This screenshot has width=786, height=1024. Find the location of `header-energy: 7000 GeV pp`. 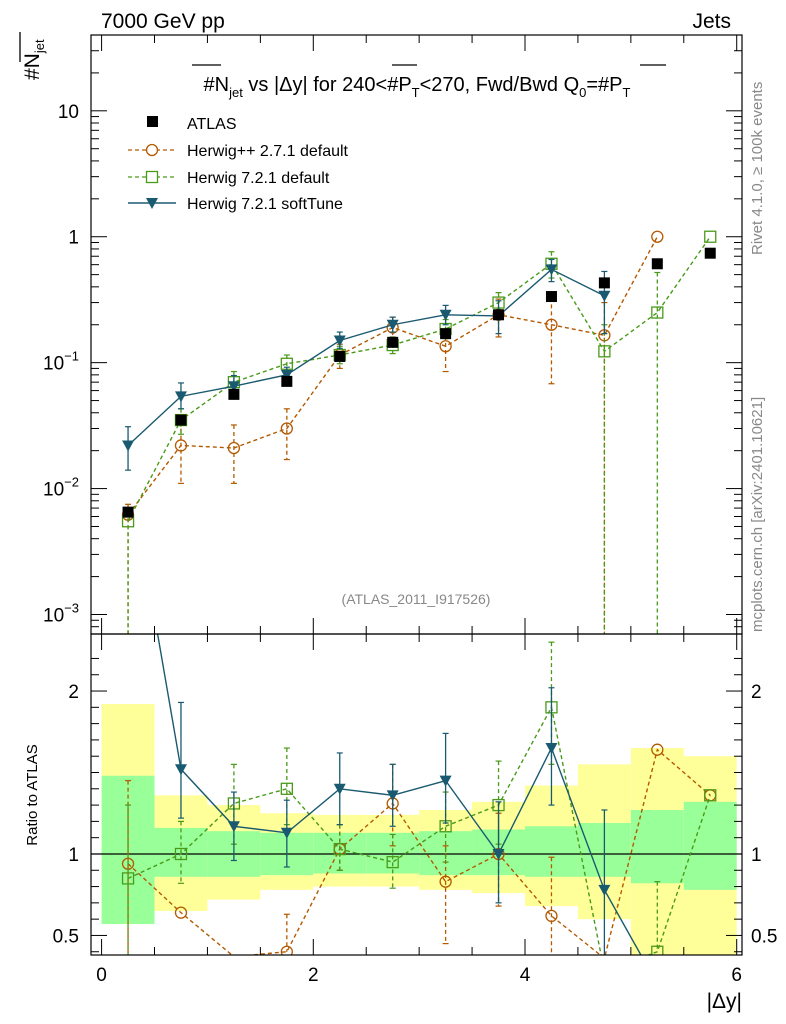

header-energy: 7000 GeV pp is located at coordinates (163, 21).